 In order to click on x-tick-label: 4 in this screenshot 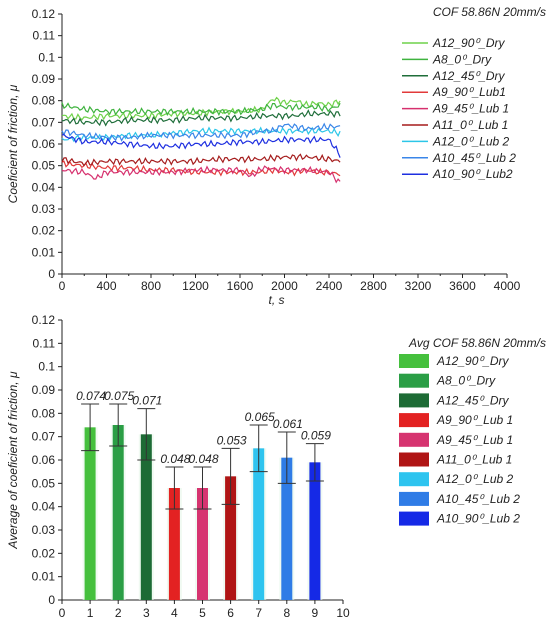, I will do `click(174, 613)`.